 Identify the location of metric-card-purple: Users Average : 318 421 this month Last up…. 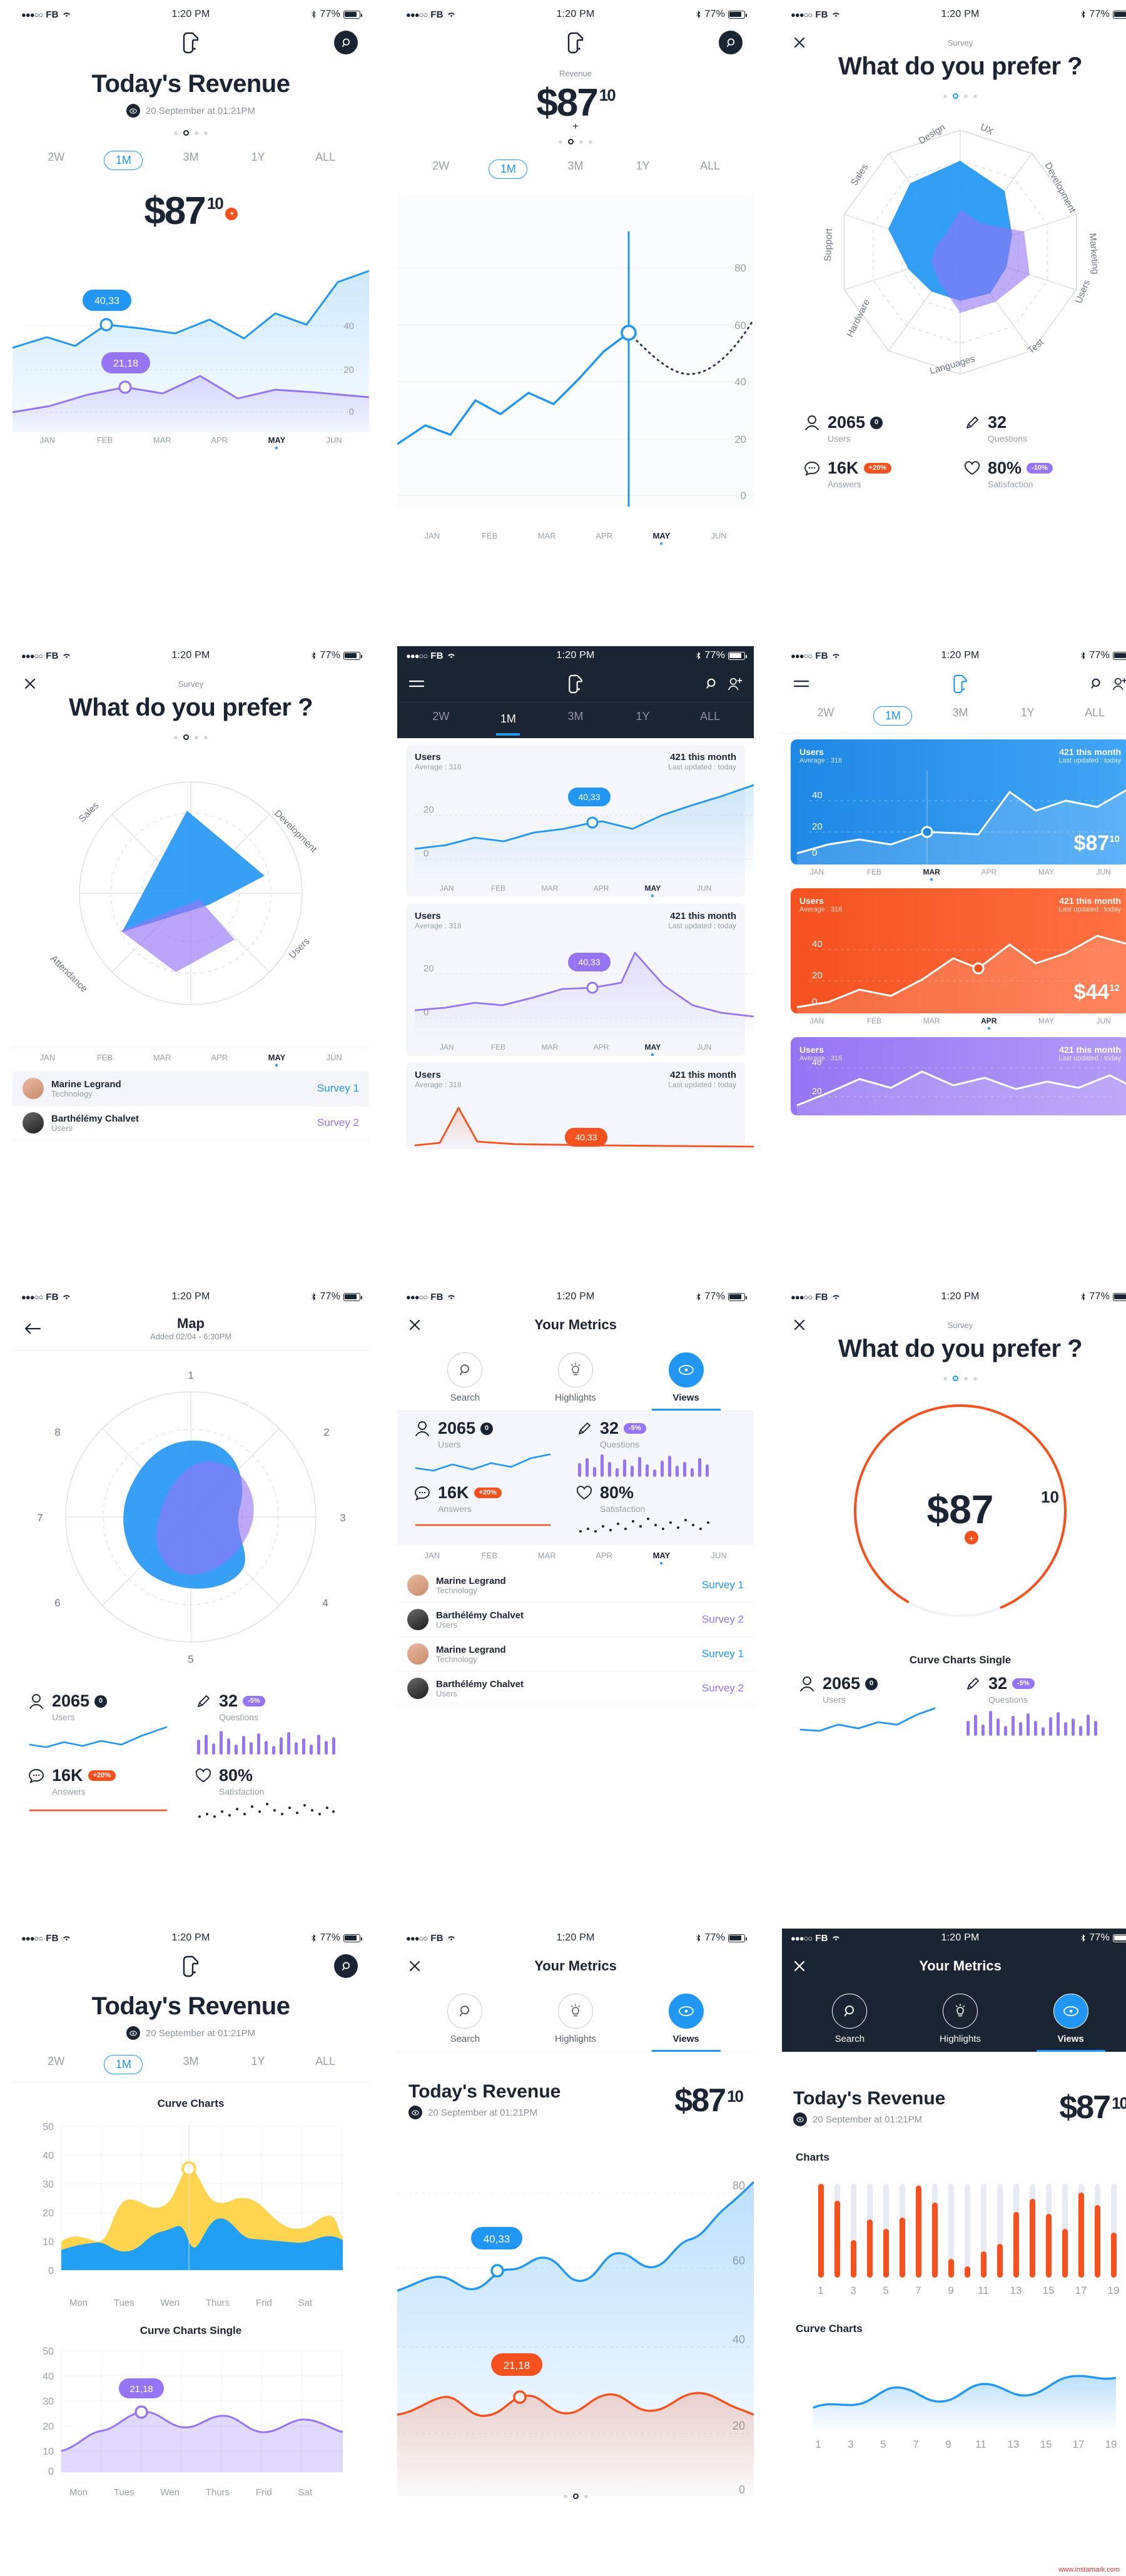
(580, 980).